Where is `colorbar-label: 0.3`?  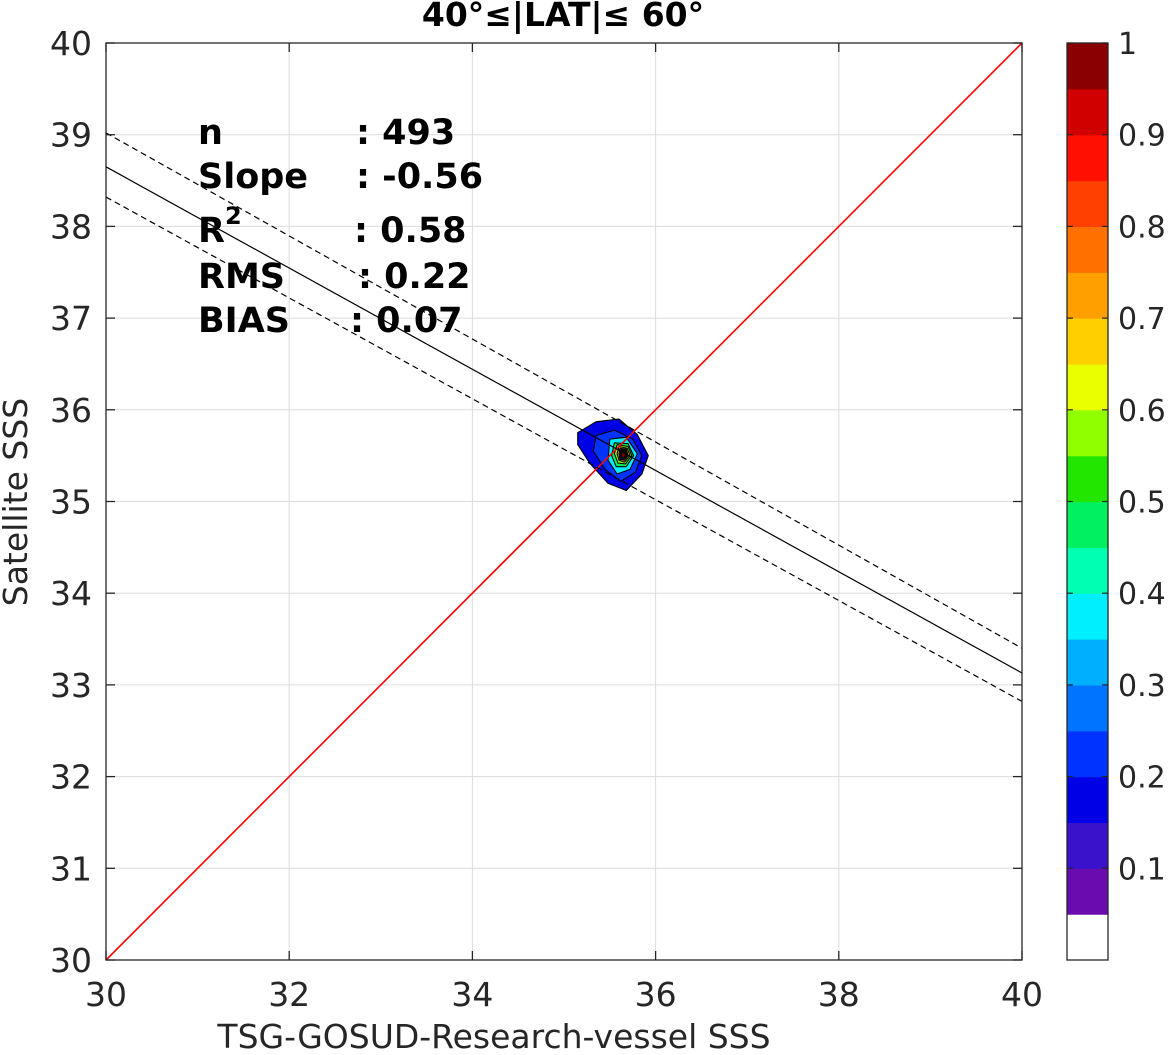 colorbar-label: 0.3 is located at coordinates (1142, 686).